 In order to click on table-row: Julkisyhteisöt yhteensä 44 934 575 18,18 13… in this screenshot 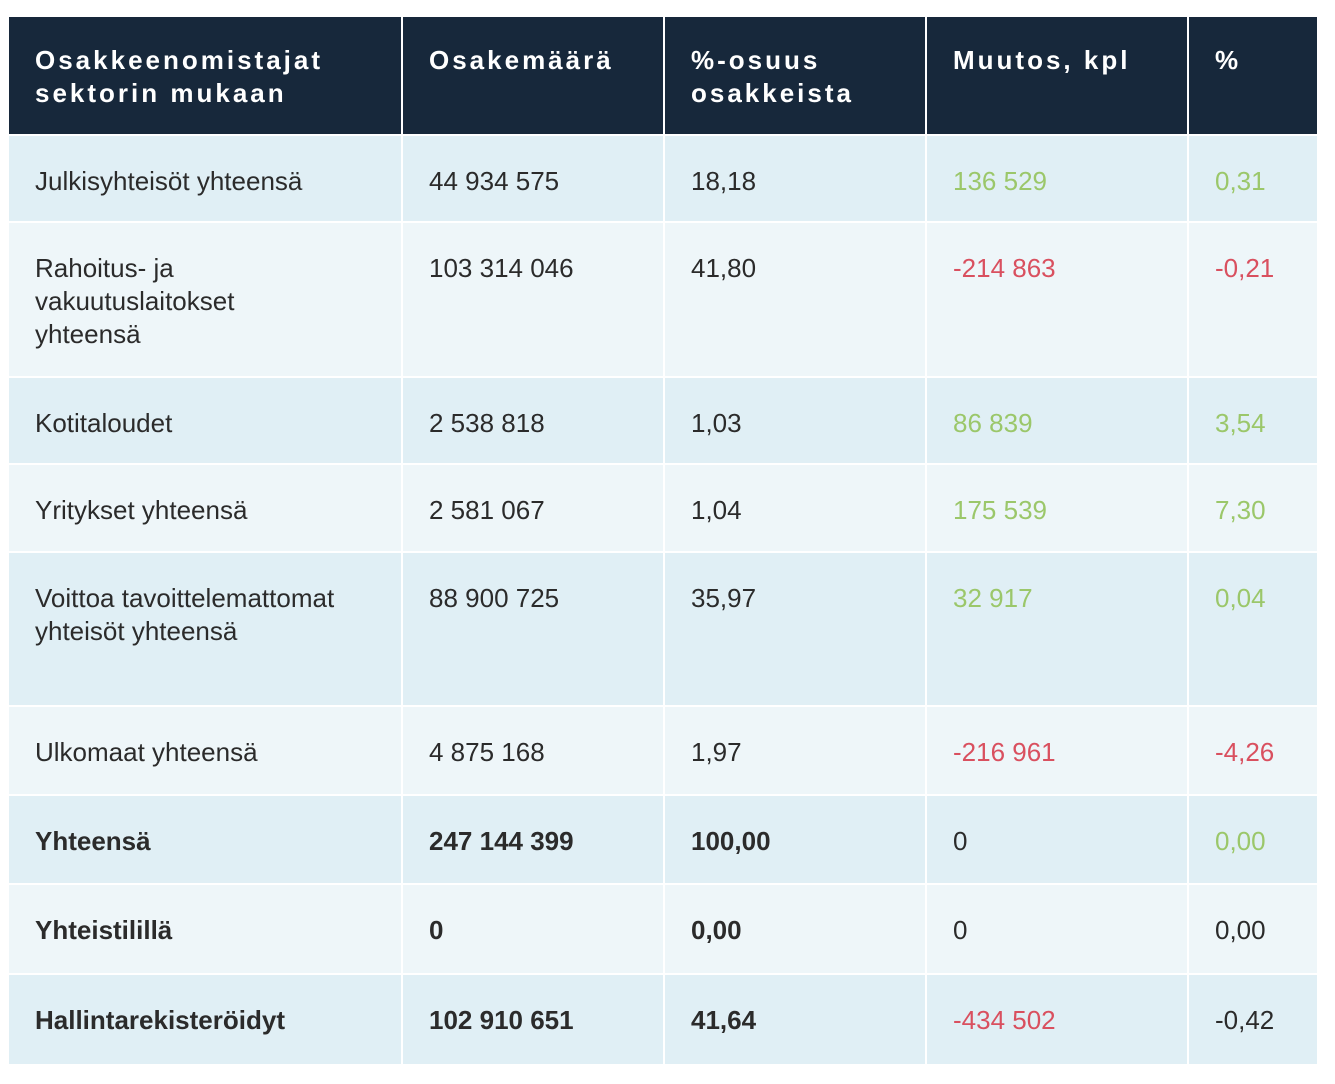, I will do `click(663, 178)`.